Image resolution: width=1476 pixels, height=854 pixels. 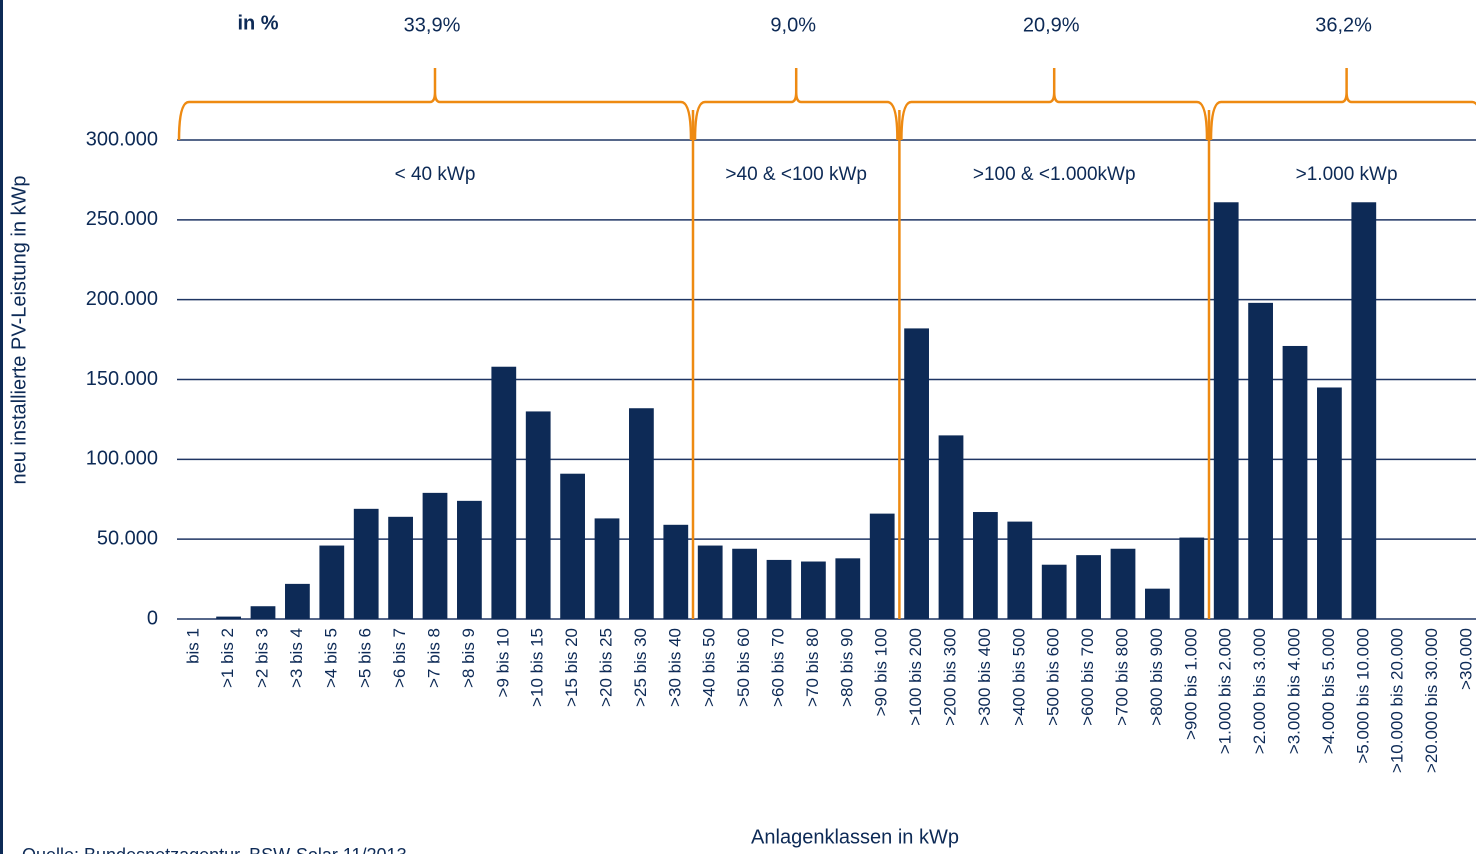 I want to click on x-tick-label: >10.000 bis 20.000, so click(x=1397, y=700).